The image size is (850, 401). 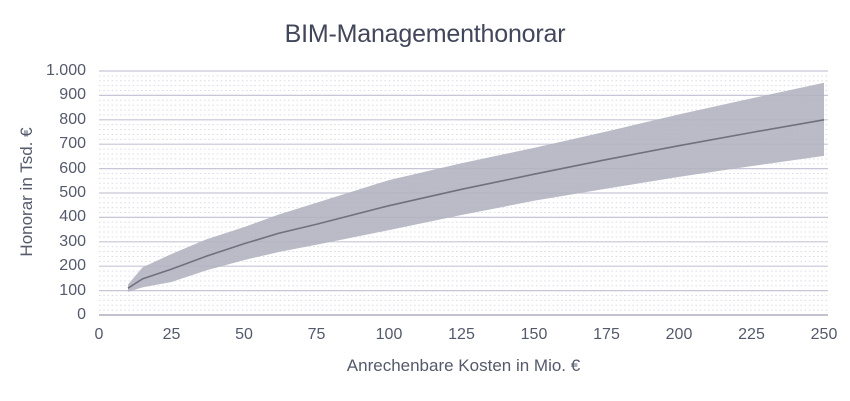 What do you see at coordinates (534, 334) in the screenshot?
I see `x-tick-label: 150` at bounding box center [534, 334].